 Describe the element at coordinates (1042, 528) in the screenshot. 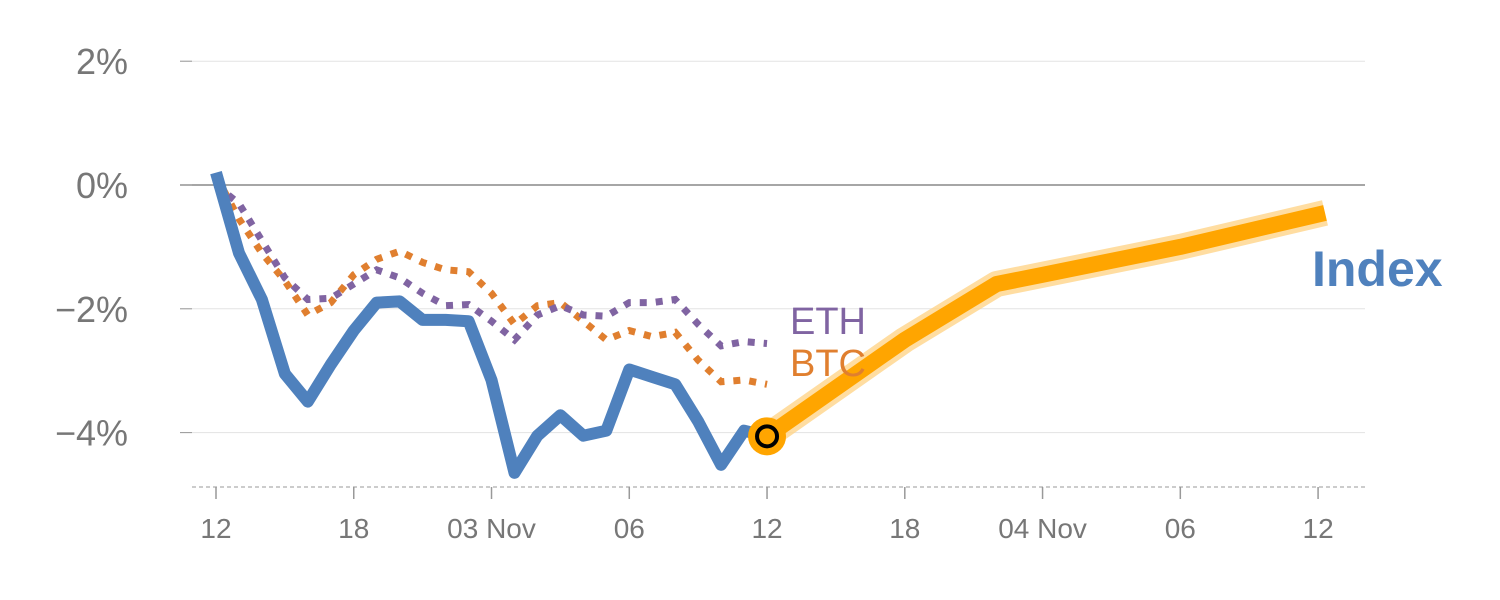

I see `x-tick-label: 04 Nov` at that location.